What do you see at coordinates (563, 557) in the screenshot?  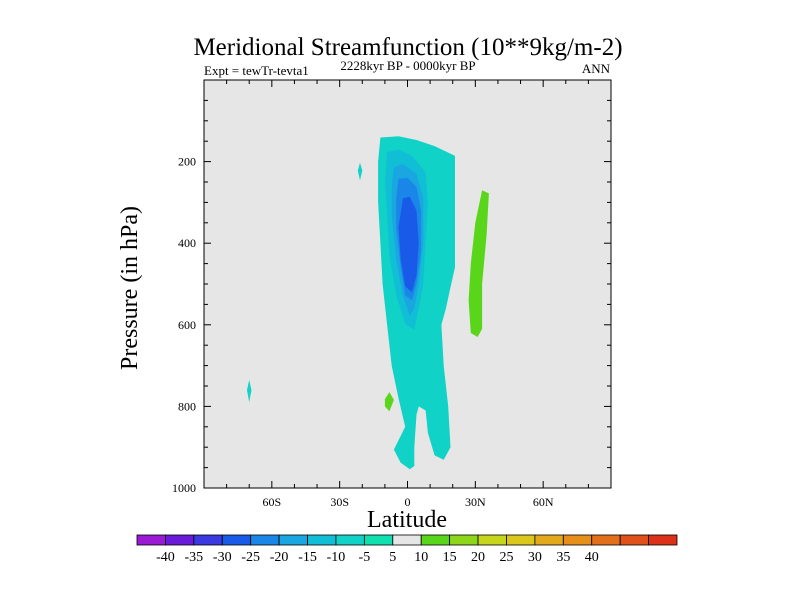 I see `colorbar-label: 35` at bounding box center [563, 557].